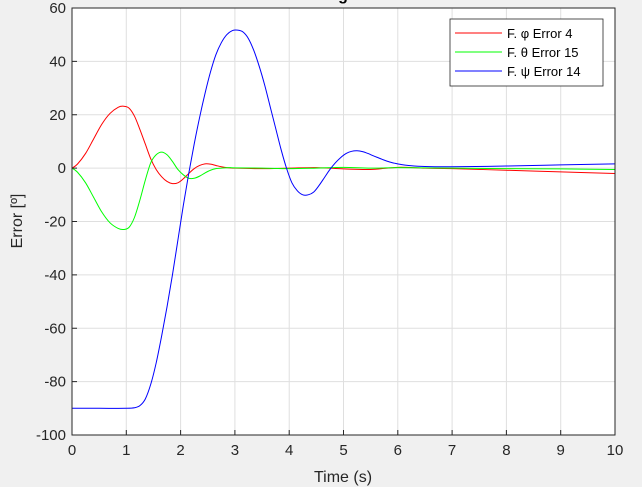 This screenshot has height=487, width=642. I want to click on y-tick-label: -40, so click(55, 275).